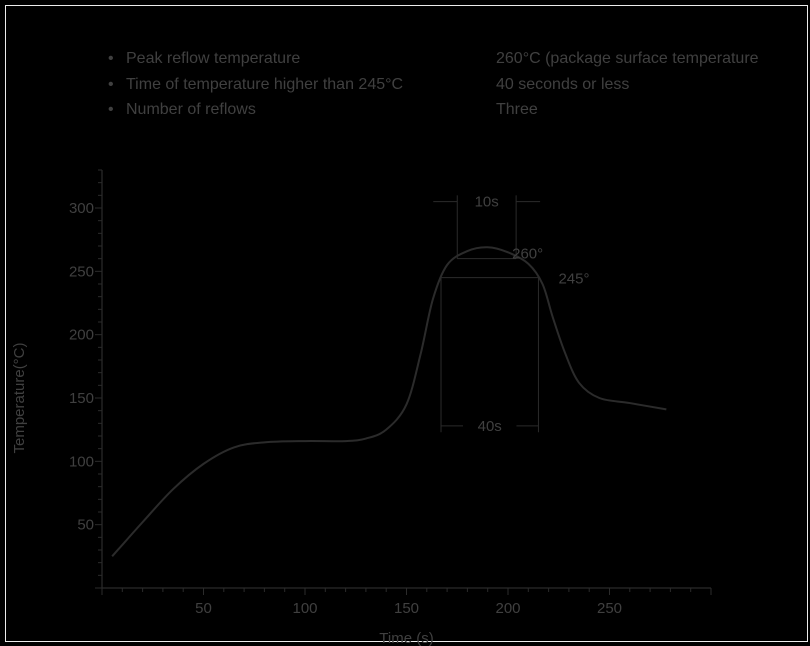 Image resolution: width=810 pixels, height=646 pixels. I want to click on y-tick-label: 100, so click(81, 461).